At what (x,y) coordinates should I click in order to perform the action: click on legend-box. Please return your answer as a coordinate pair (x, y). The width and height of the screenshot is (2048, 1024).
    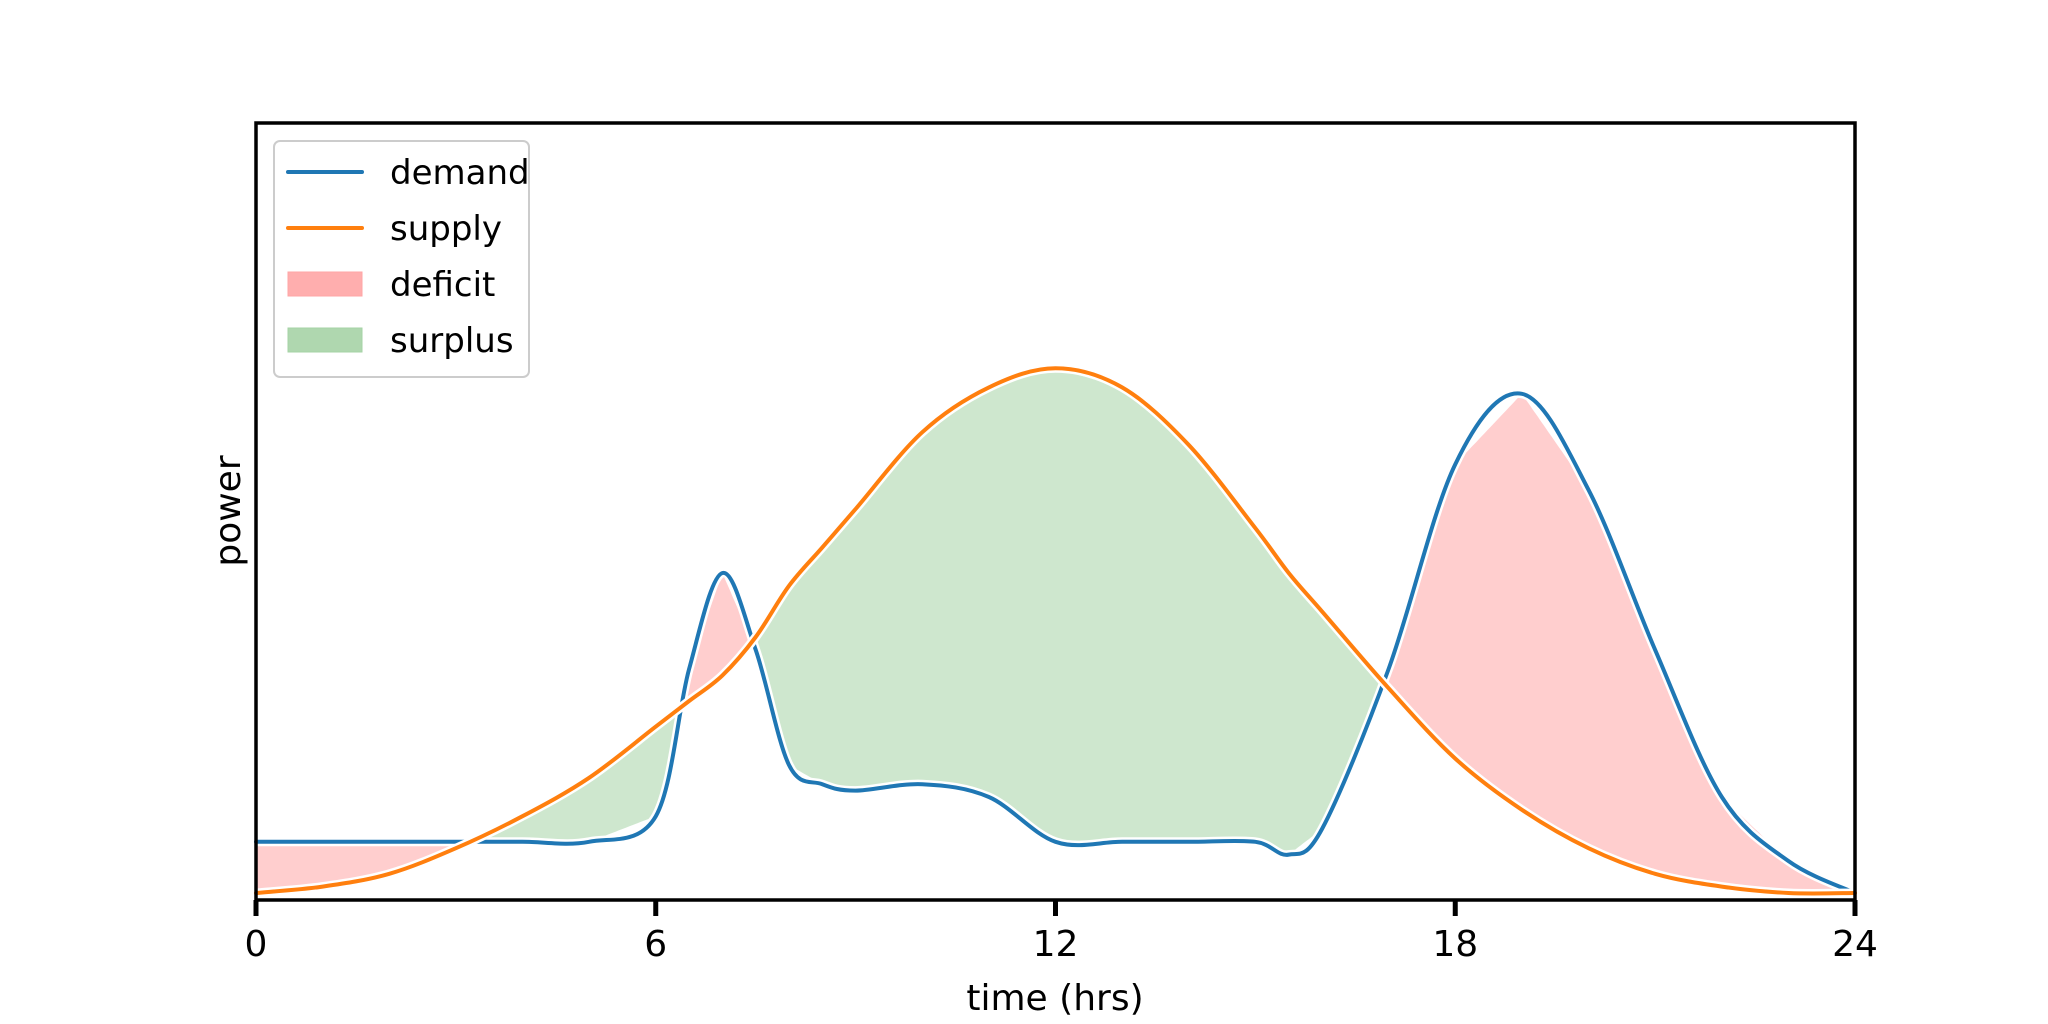
    Looking at the image, I should click on (401, 259).